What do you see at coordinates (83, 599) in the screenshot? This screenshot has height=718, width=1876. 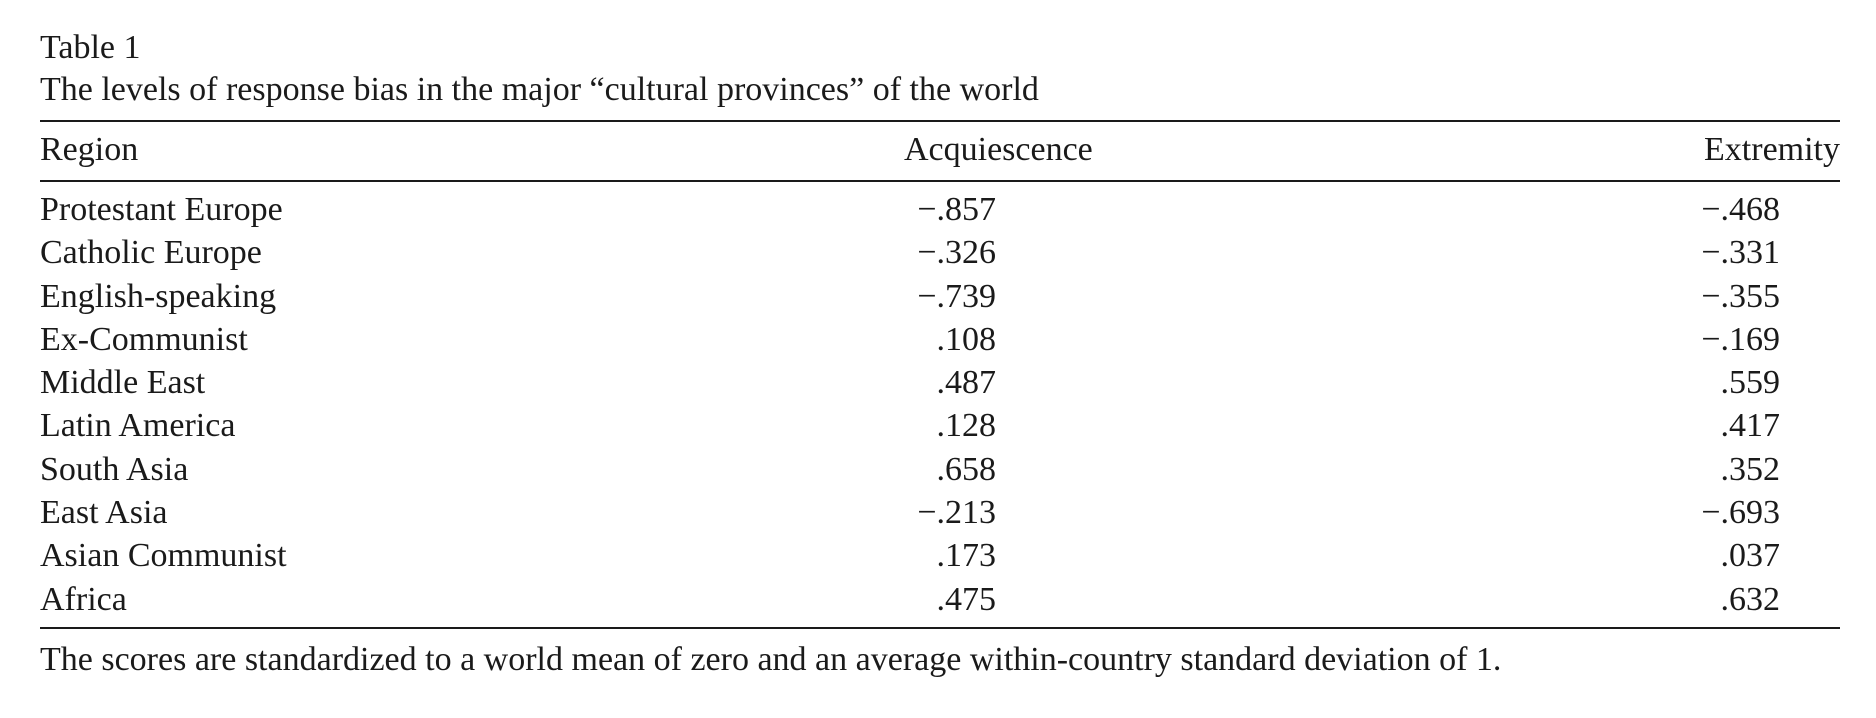 I see `region-cell: Africa` at bounding box center [83, 599].